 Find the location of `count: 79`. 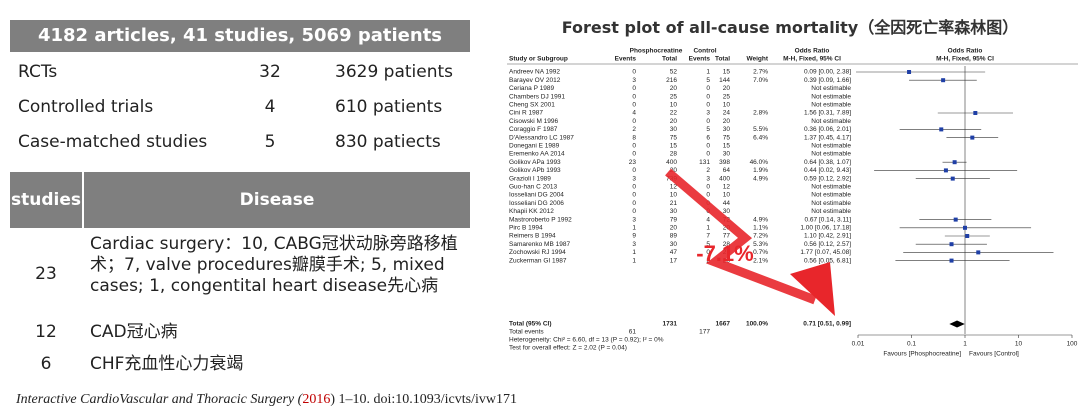

count: 79 is located at coordinates (674, 219).